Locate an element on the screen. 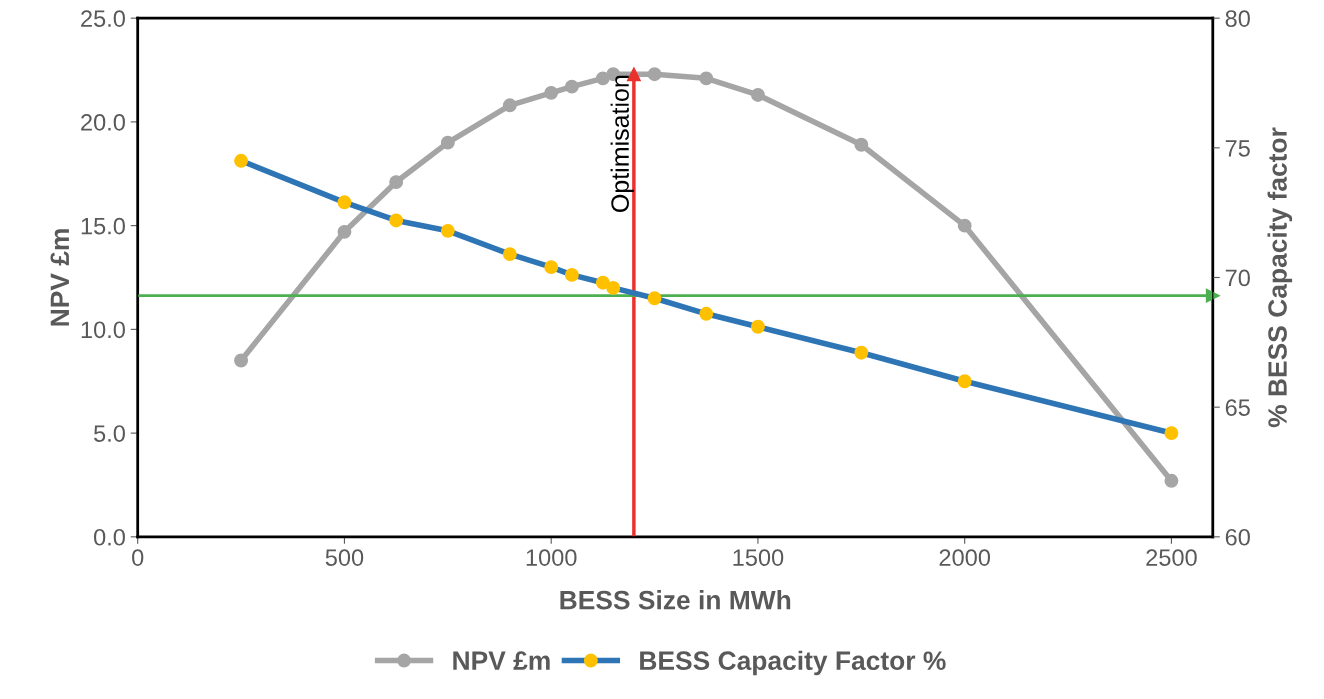  y-tick-label: 15.0 is located at coordinates (103, 226).